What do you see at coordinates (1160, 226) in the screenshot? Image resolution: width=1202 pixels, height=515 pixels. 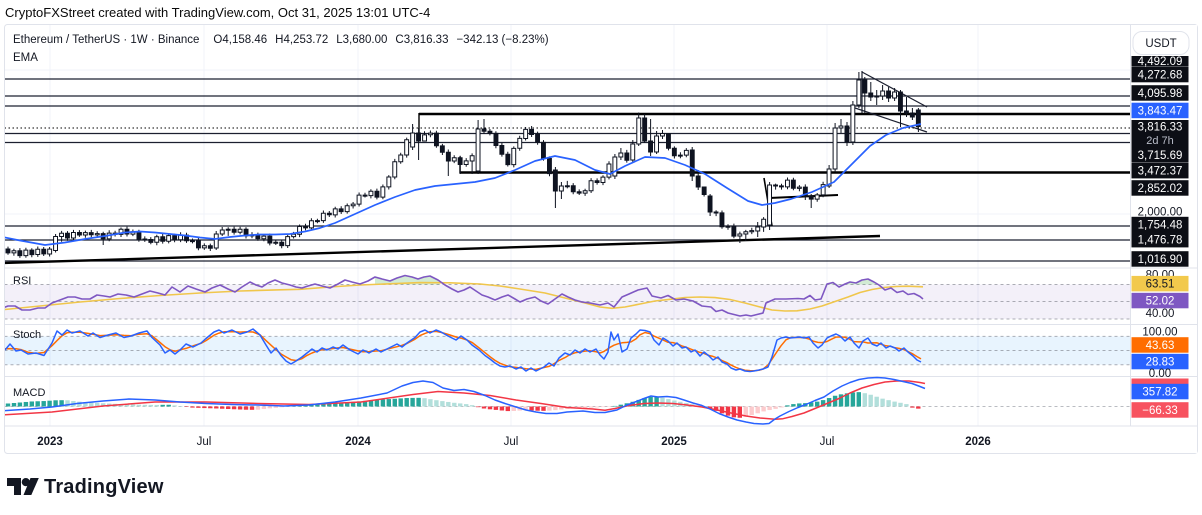 I see `svg-text: 1,754.48` at bounding box center [1160, 226].